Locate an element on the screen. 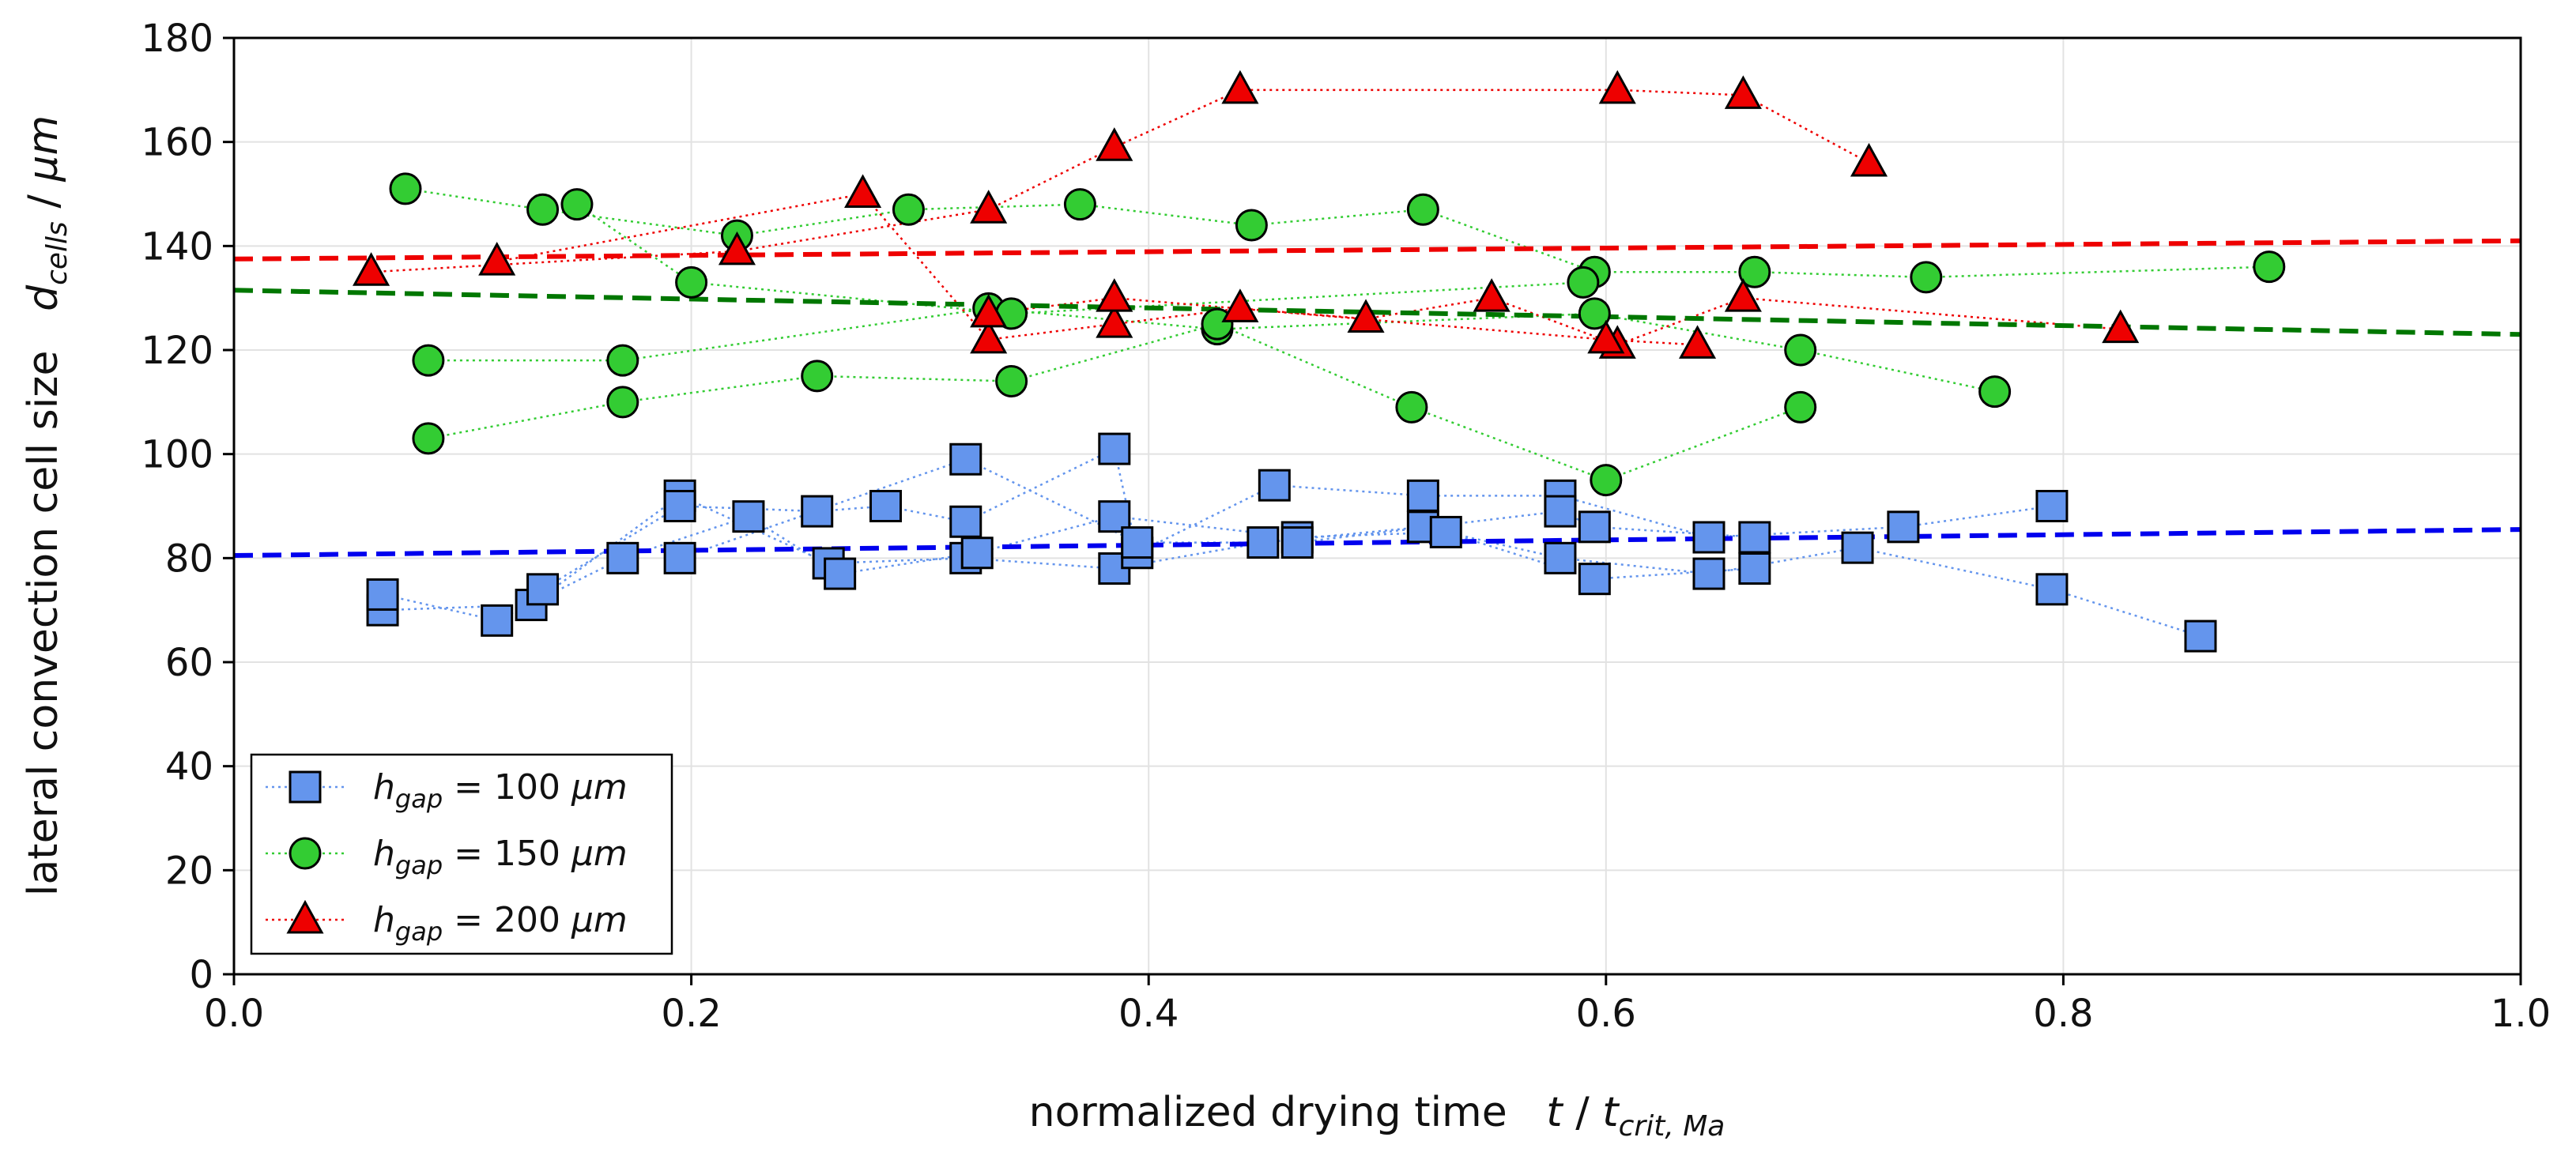 The width and height of the screenshot is (2576, 1156). y-tick-label: 140 is located at coordinates (177, 246).